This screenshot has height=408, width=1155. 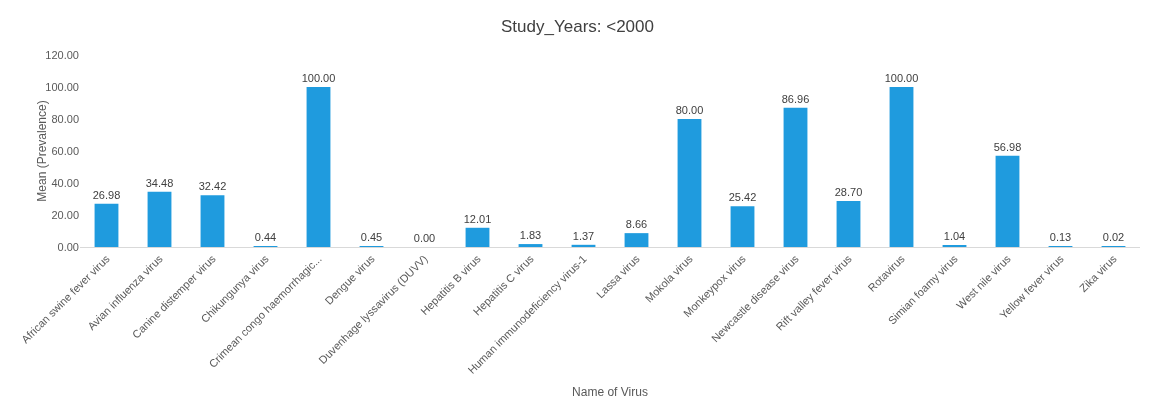 I want to click on data-label: 1.83, so click(x=530, y=235).